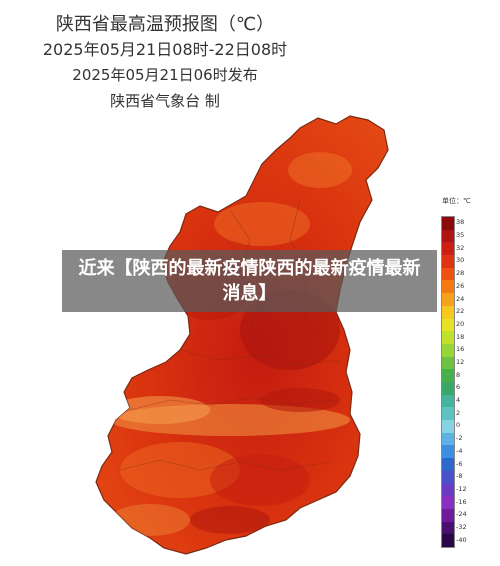 Image resolution: width=500 pixels, height=566 pixels. I want to click on legend-label: 24, so click(460, 298).